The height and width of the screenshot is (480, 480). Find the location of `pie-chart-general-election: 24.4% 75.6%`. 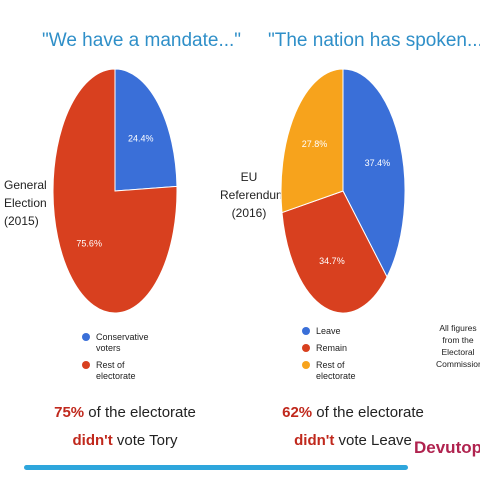

pie-chart-general-election: 24.4% 75.6% is located at coordinates (115, 191).